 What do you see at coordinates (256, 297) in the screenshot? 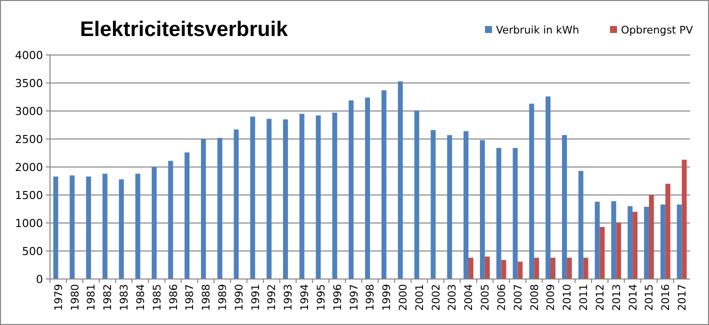
I see `x-tick-label: 1991` at bounding box center [256, 297].